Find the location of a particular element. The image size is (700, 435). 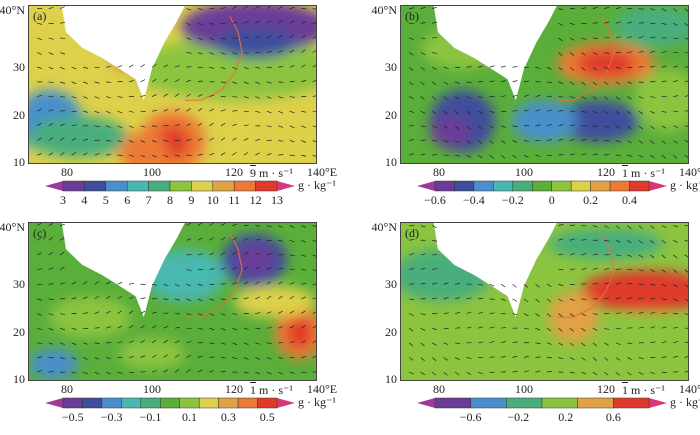

coastline is located at coordinates (213, 58).